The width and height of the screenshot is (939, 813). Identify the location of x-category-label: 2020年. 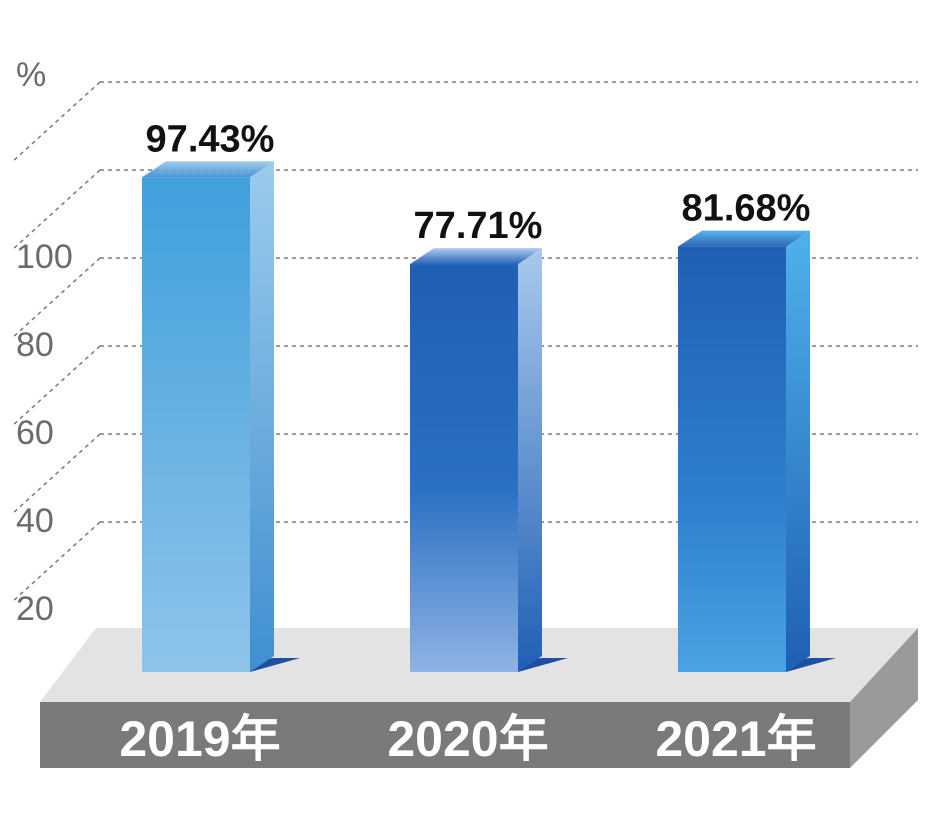
(467, 739).